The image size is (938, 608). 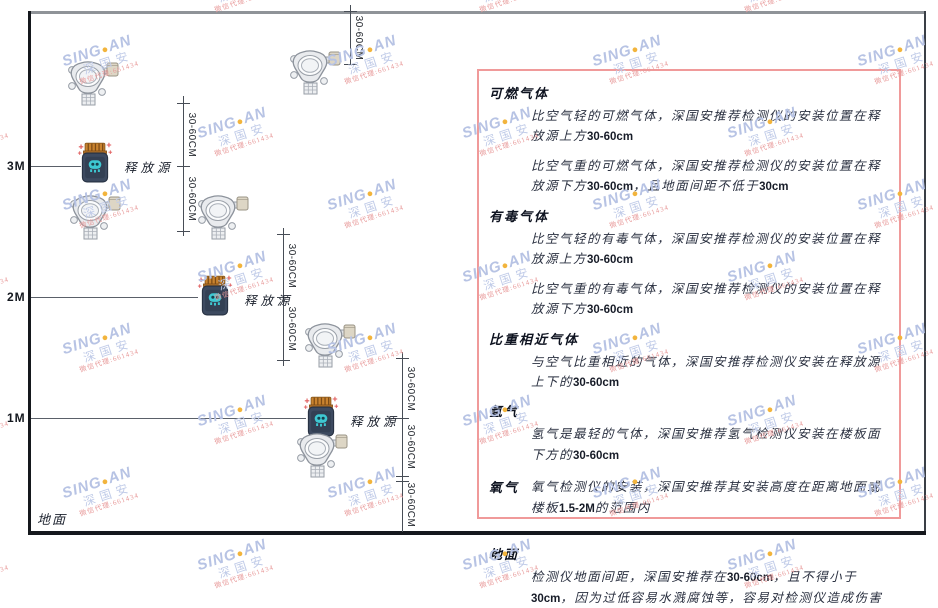 What do you see at coordinates (519, 93) in the screenshot?
I see `section-heading: 可燃气体` at bounding box center [519, 93].